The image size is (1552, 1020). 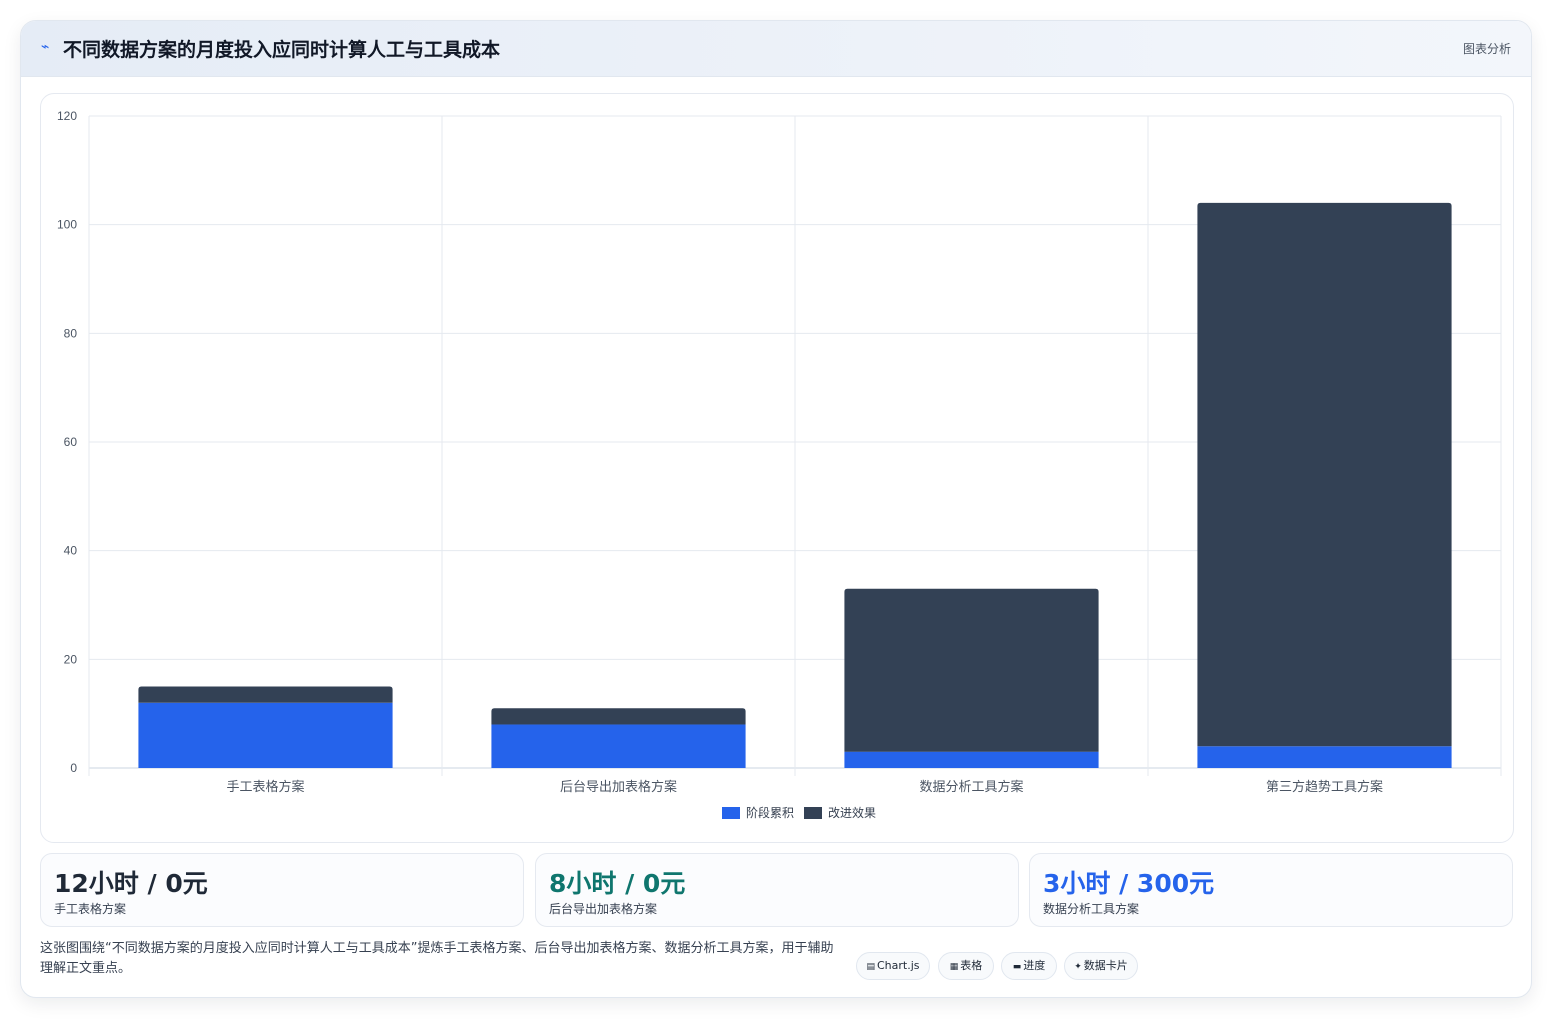 I want to click on chip-progress: ▬ 进度, so click(x=1029, y=966).